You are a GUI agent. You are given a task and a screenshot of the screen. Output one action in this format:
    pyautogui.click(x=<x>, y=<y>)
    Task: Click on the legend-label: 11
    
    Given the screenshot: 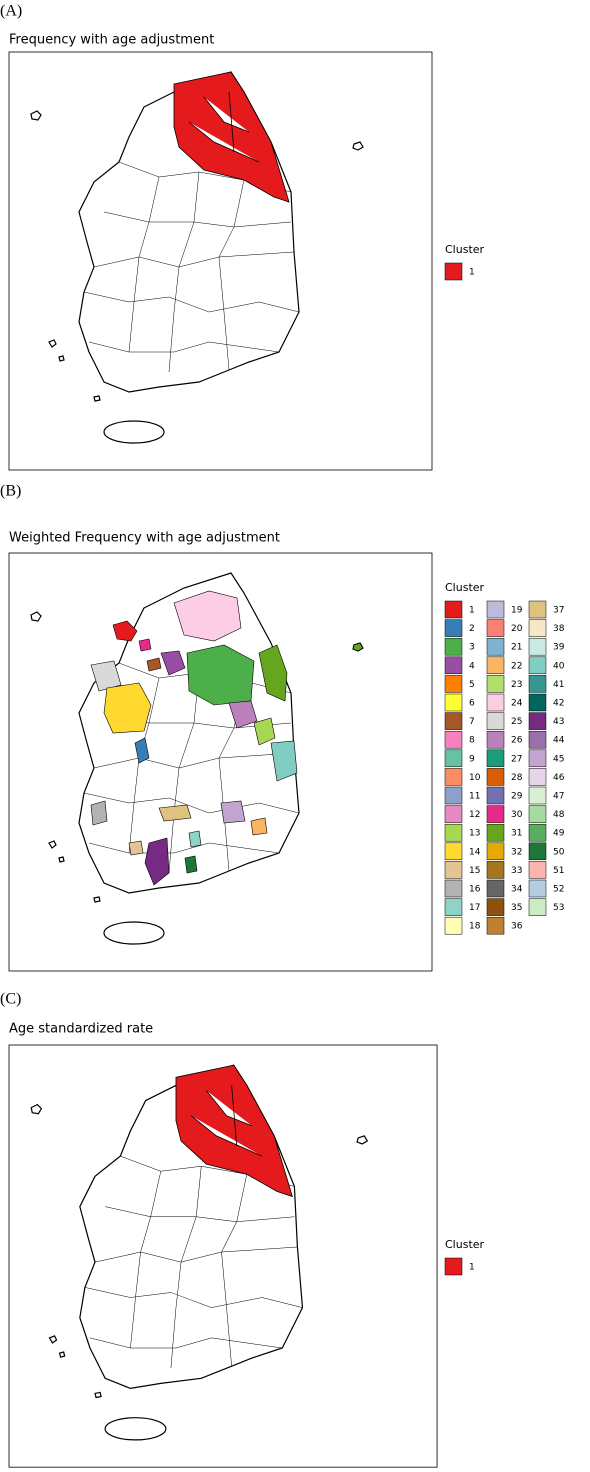 What is the action you would take?
    pyautogui.click(x=474, y=797)
    